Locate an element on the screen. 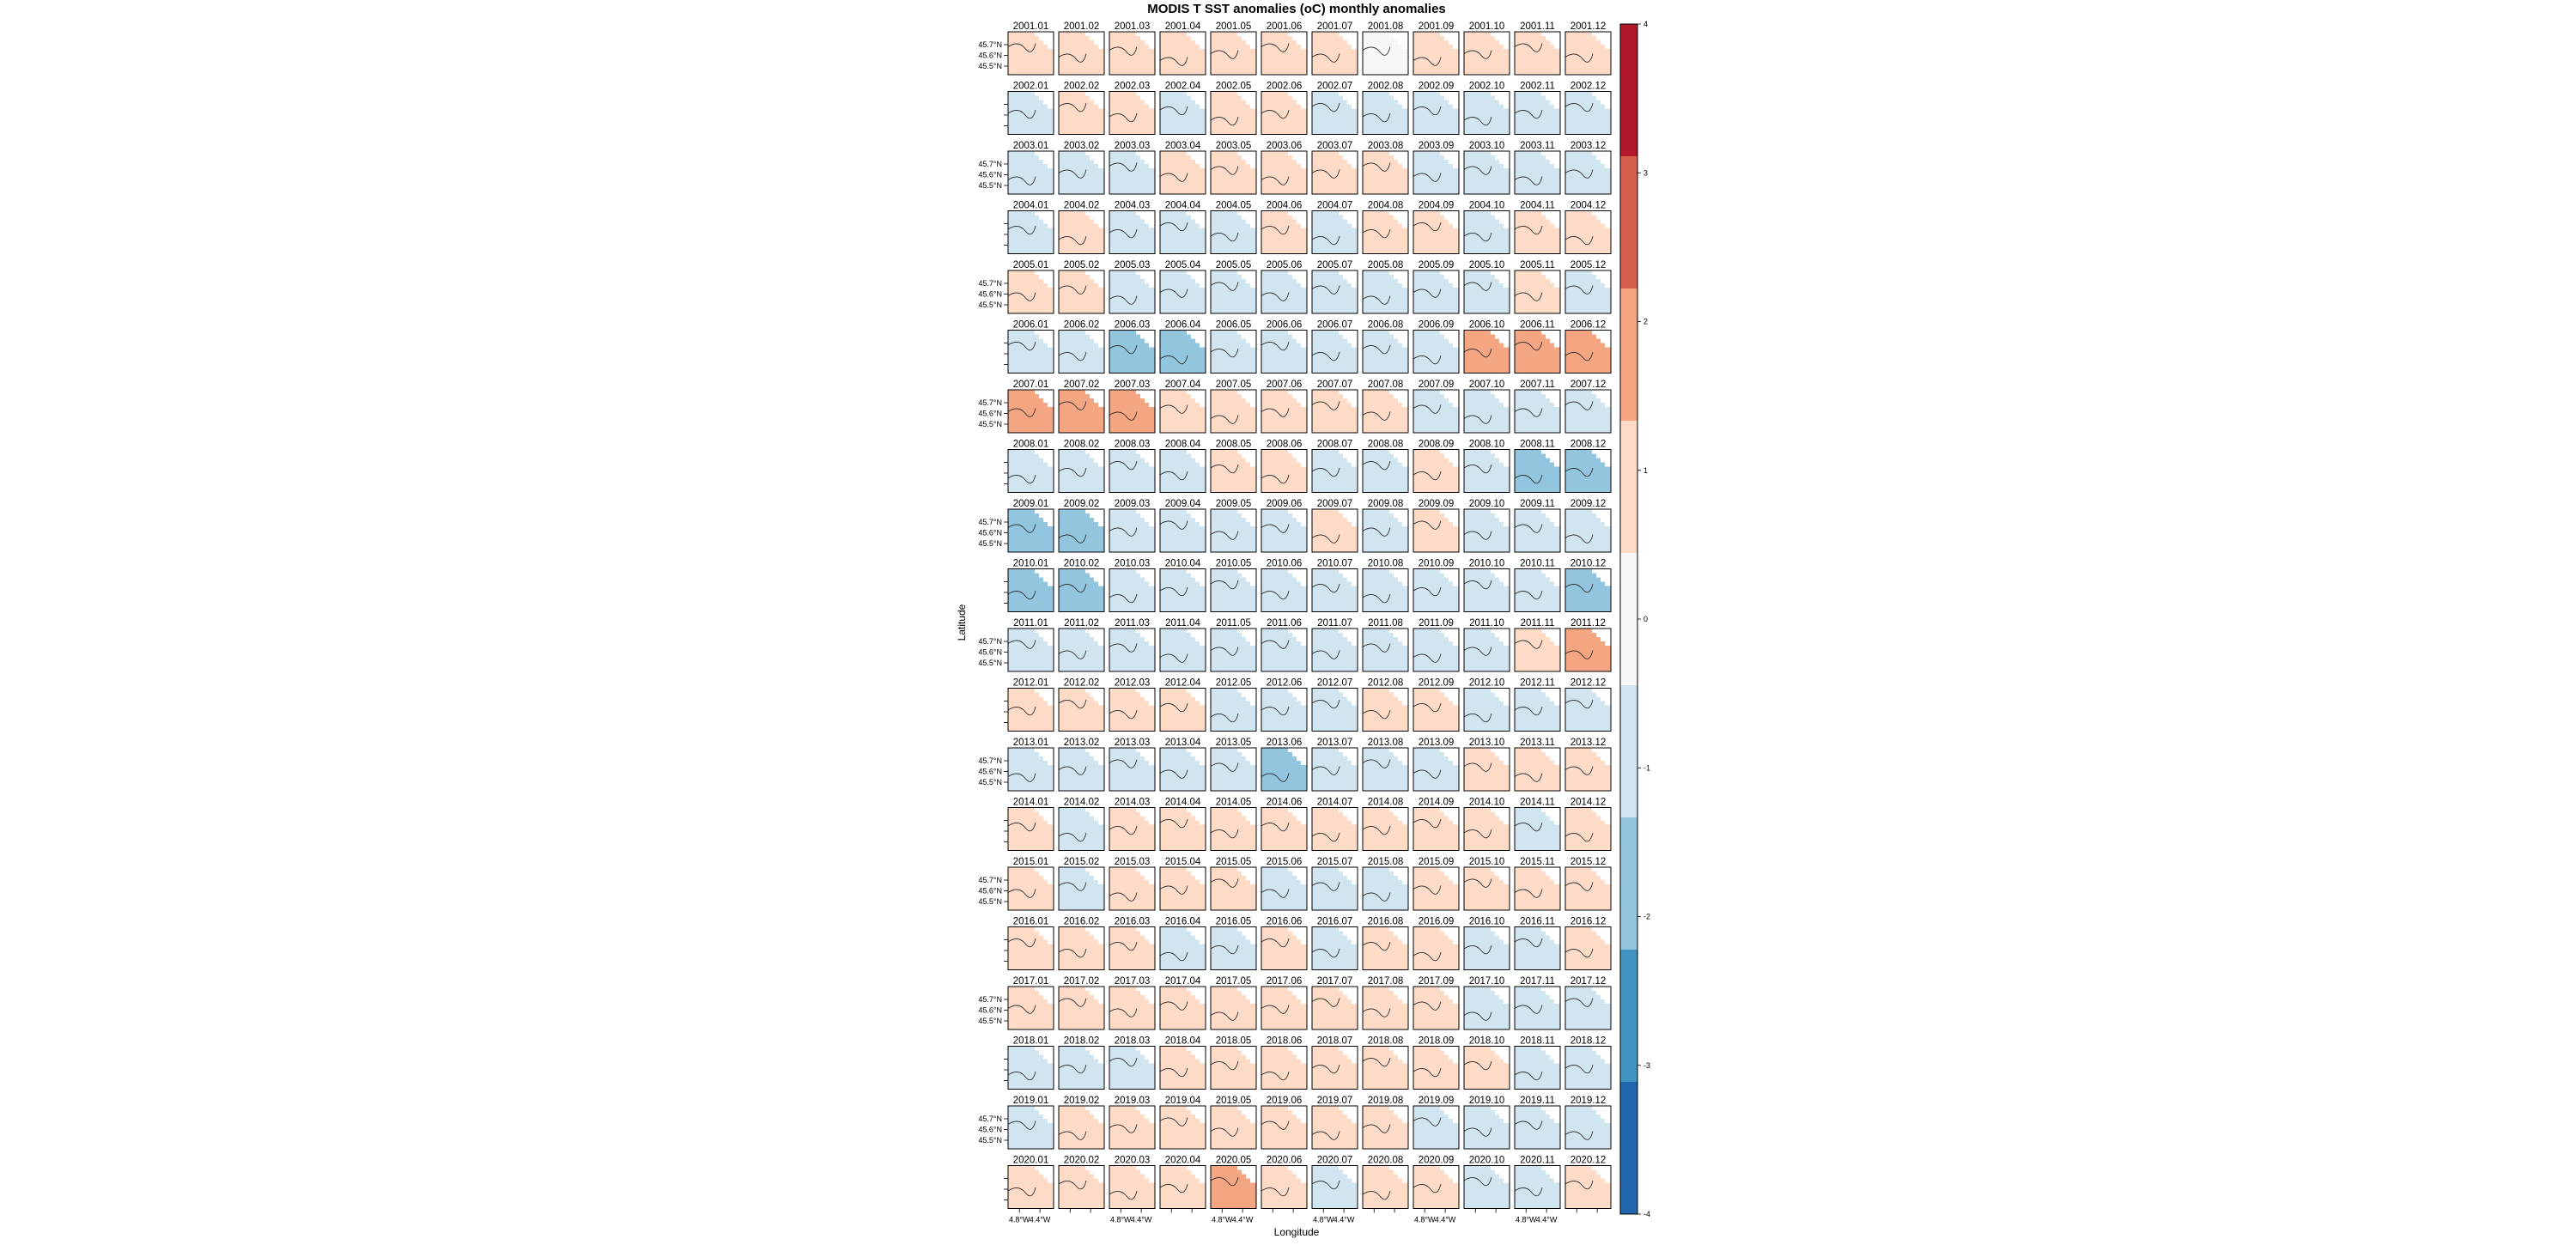 The image size is (2576, 1245). panel-2004-03: 2004.03 is located at coordinates (1133, 228).